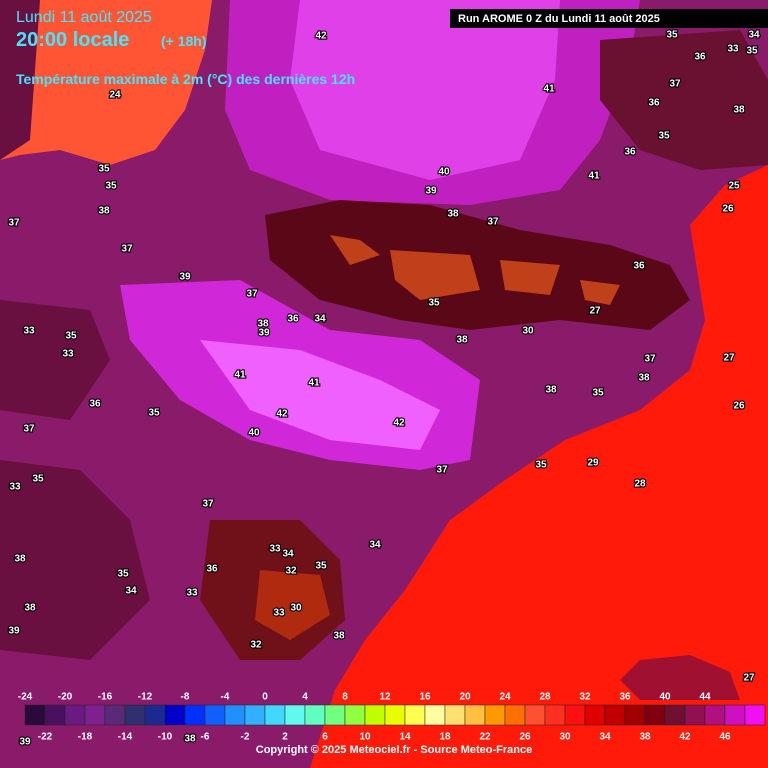  Describe the element at coordinates (256, 645) in the screenshot. I see `station-temperature: 32` at that location.